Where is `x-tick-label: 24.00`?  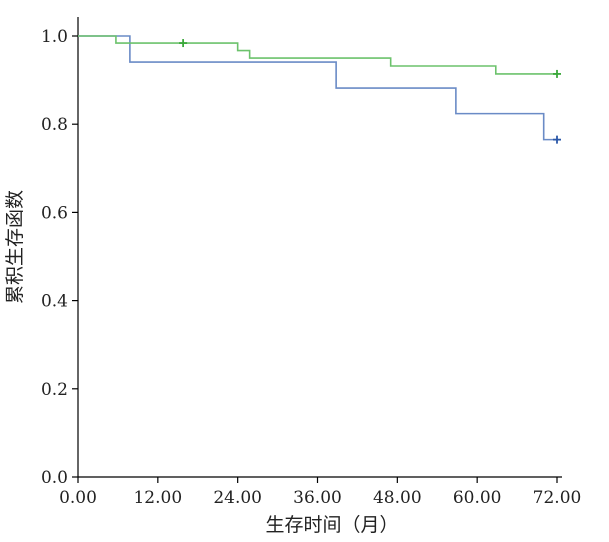
x-tick-label: 24.00 is located at coordinates (237, 498).